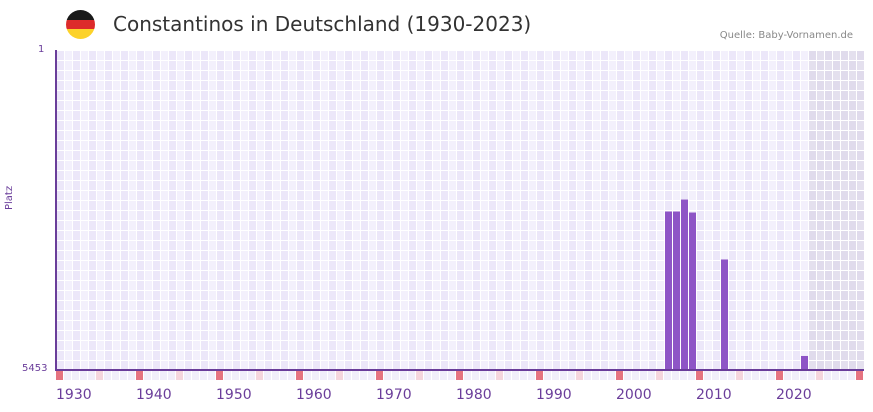 The height and width of the screenshot is (412, 873). What do you see at coordinates (74, 395) in the screenshot?
I see `x-tick-label: 1930` at bounding box center [74, 395].